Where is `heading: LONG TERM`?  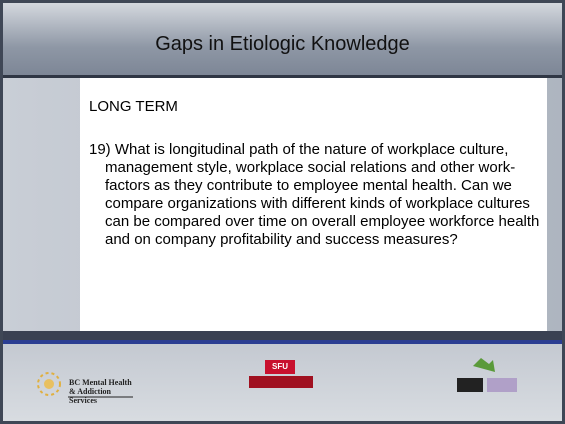
heading: LONG TERM is located at coordinates (133, 106).